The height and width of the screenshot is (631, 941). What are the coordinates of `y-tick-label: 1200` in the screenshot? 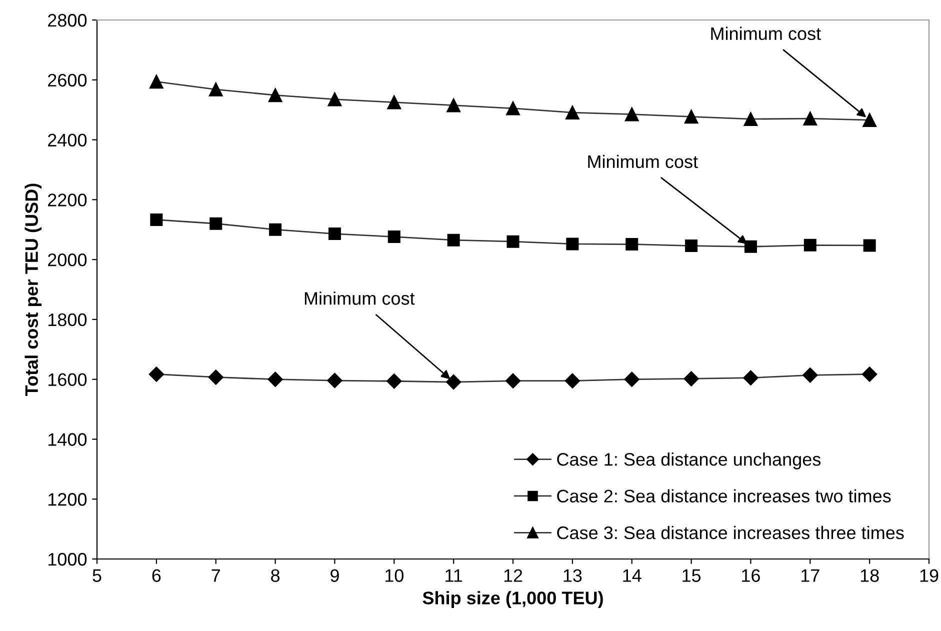 It's located at (67, 499).